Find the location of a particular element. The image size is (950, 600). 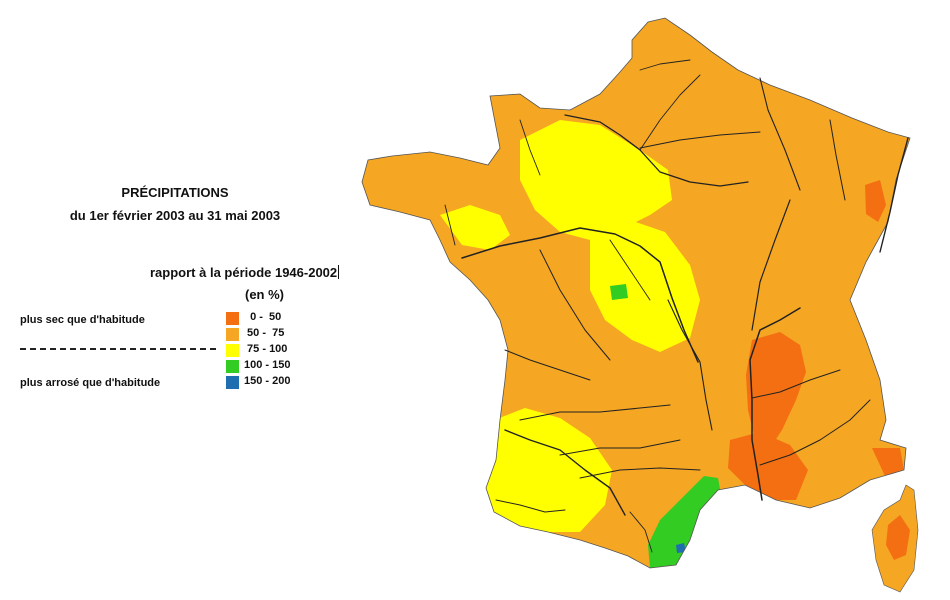

river-meuse is located at coordinates (780, 134).